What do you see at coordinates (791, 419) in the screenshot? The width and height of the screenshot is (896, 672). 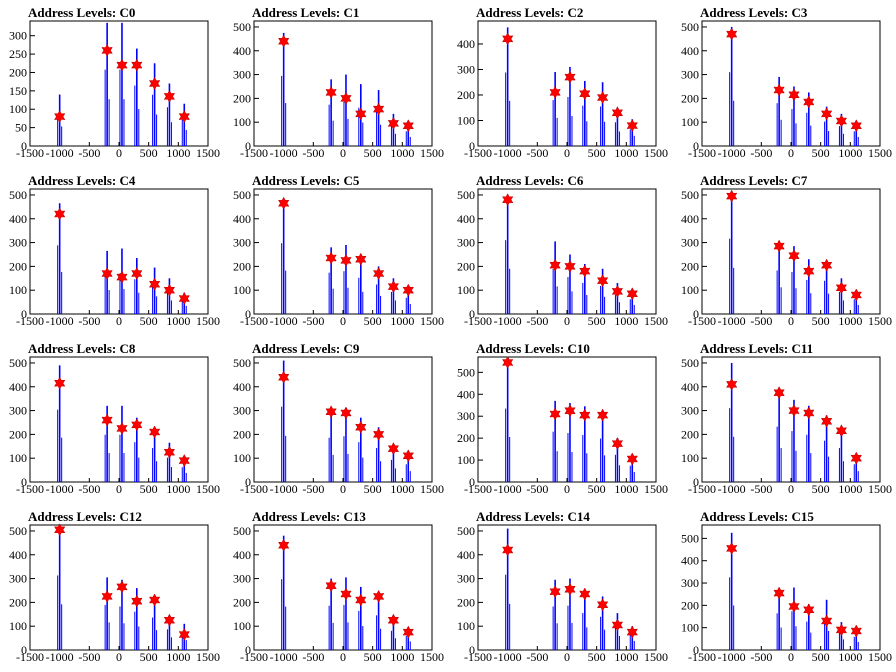 I see `plot-frame` at bounding box center [791, 419].